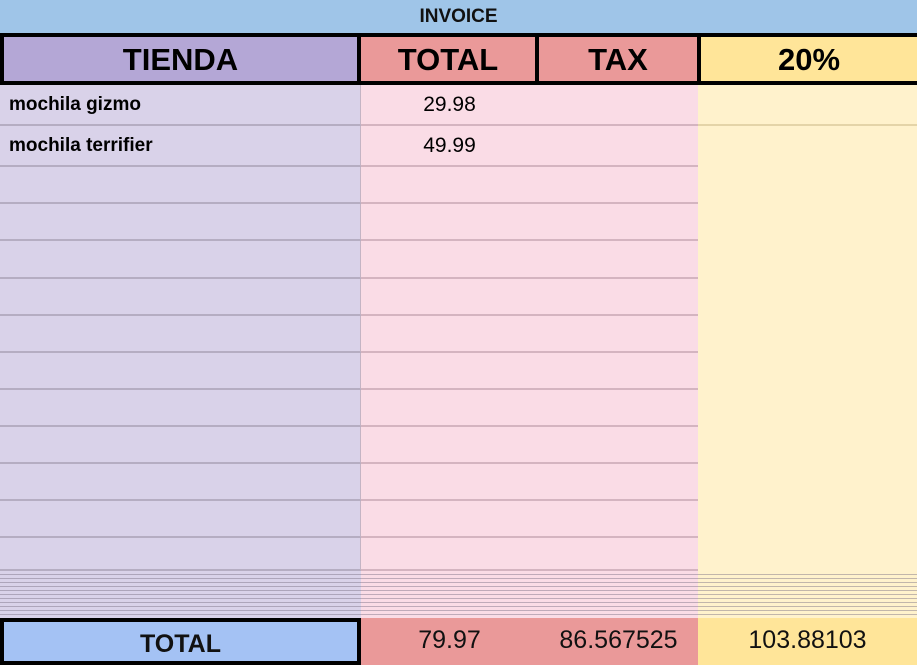 This screenshot has width=917, height=666. What do you see at coordinates (807, 641) in the screenshot?
I see `totals-percent: 103.88103` at bounding box center [807, 641].